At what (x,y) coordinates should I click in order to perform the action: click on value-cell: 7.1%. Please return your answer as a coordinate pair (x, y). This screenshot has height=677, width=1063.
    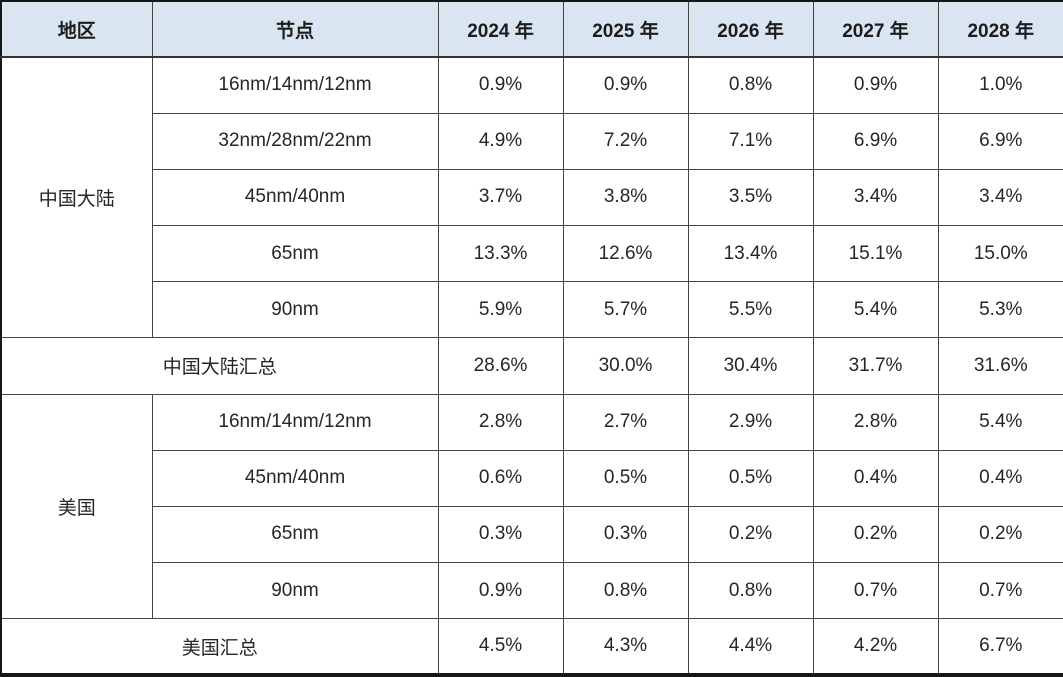
    Looking at the image, I should click on (750, 141).